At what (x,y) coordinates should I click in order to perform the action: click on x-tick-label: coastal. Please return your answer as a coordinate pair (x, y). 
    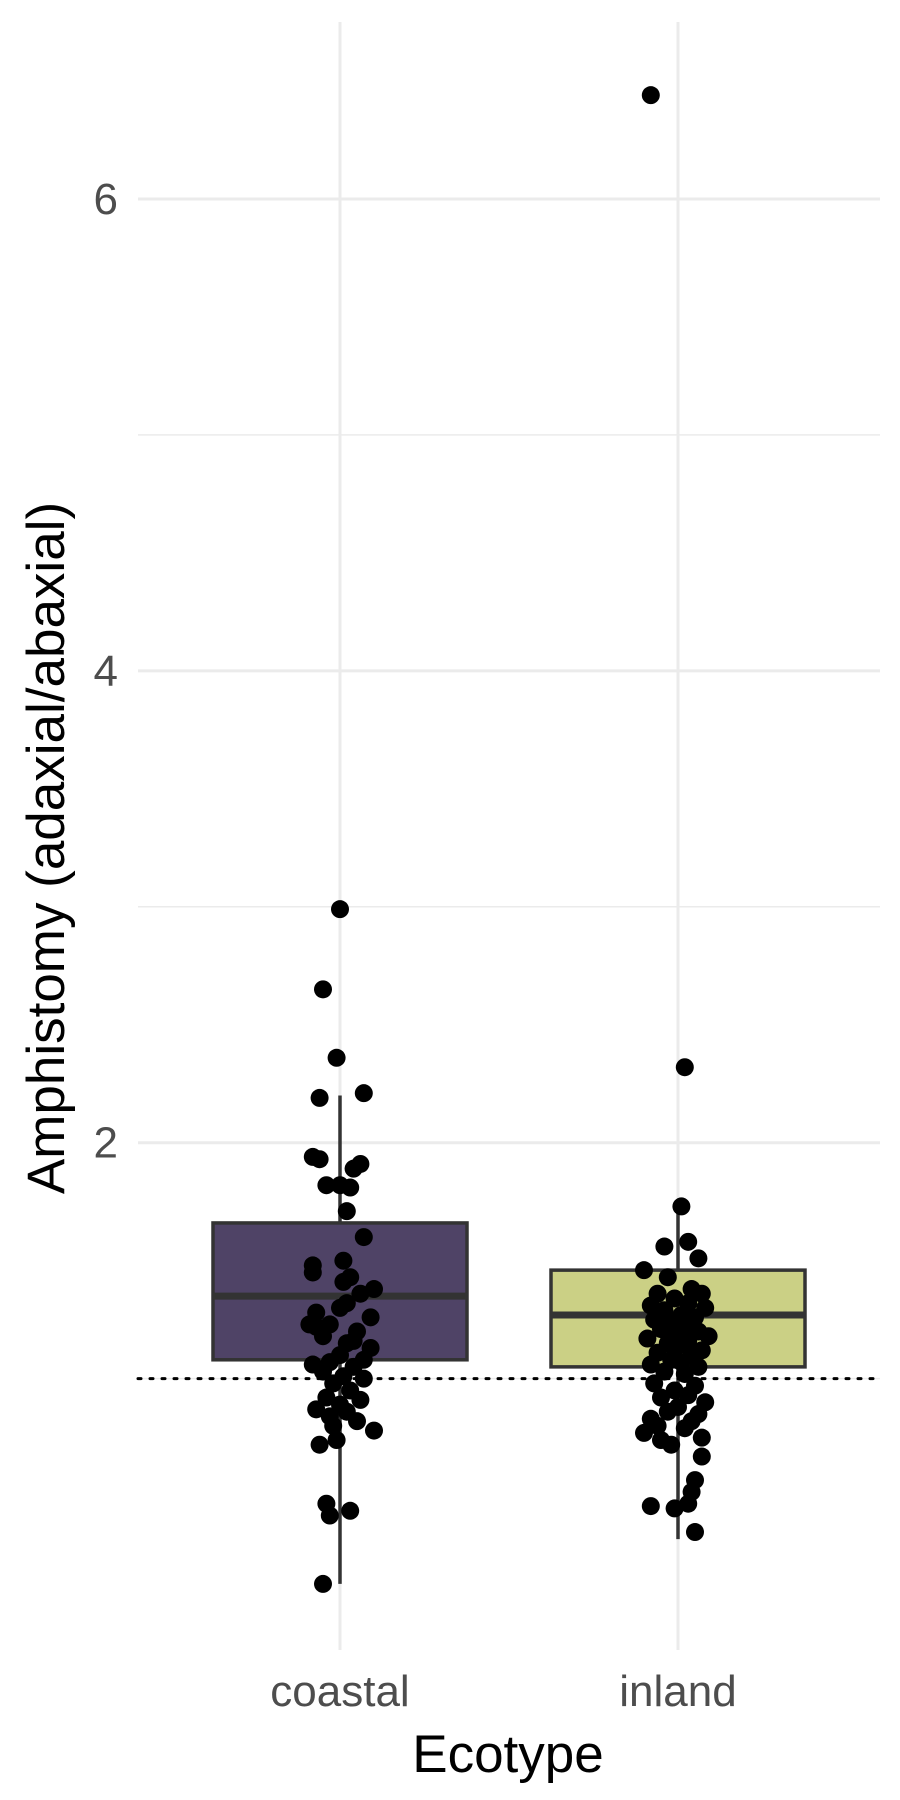
    Looking at the image, I should click on (339, 1691).